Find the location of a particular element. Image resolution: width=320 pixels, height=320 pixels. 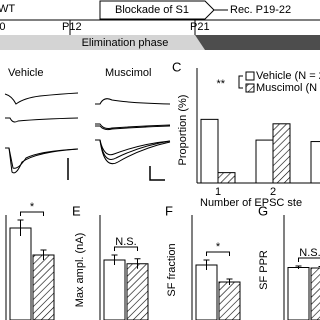

x-tick-label: 1 is located at coordinates (218, 192).